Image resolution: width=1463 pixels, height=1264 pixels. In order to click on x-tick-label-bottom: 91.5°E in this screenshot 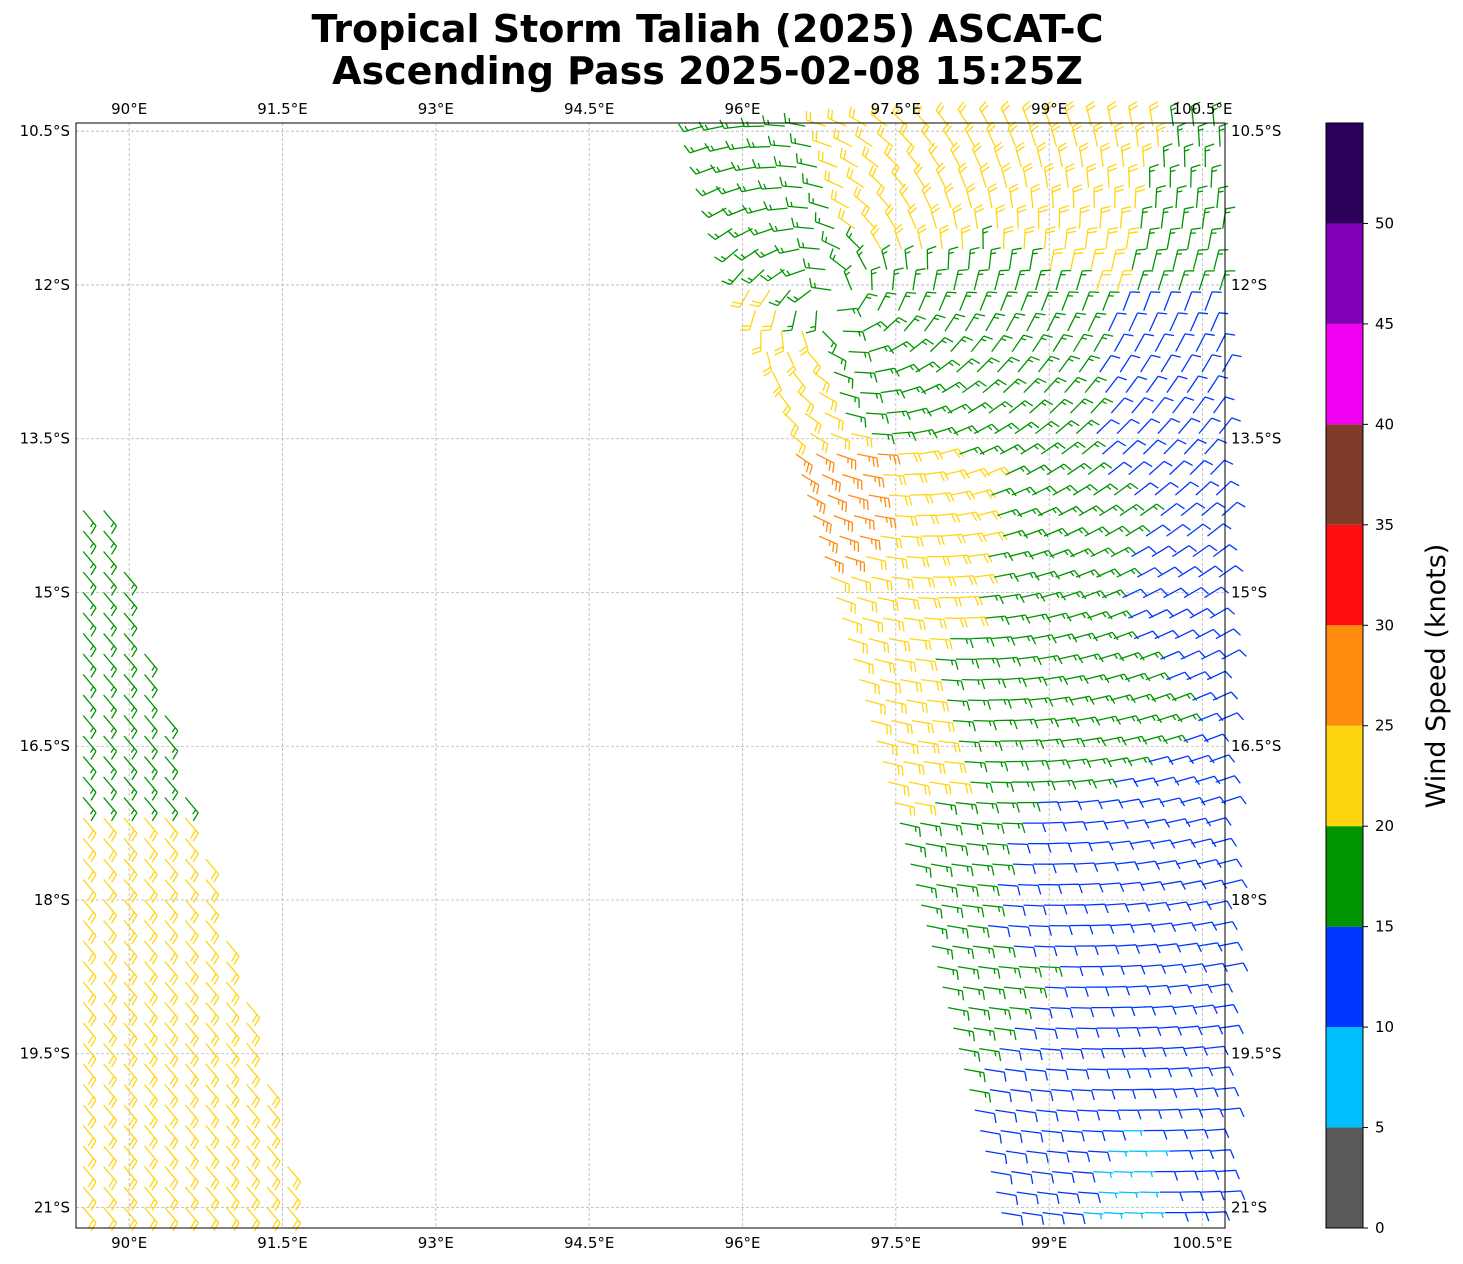, I will do `click(282, 1243)`.